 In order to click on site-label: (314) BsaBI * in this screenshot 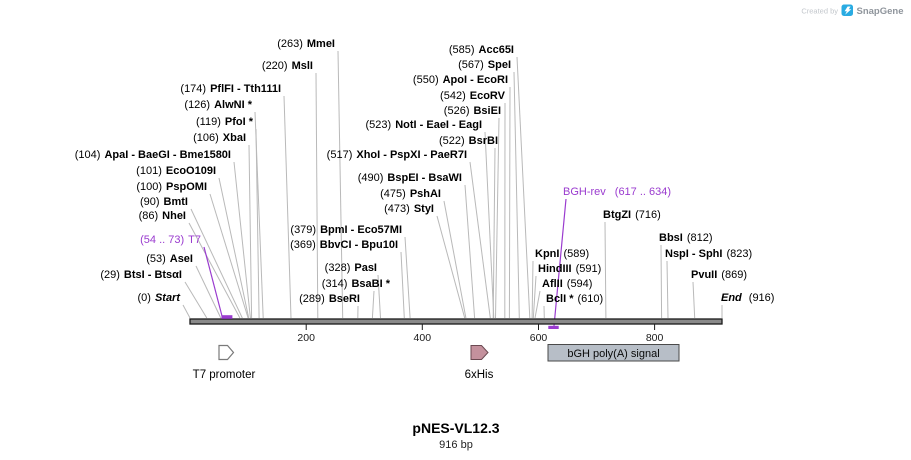, I will do `click(356, 284)`.